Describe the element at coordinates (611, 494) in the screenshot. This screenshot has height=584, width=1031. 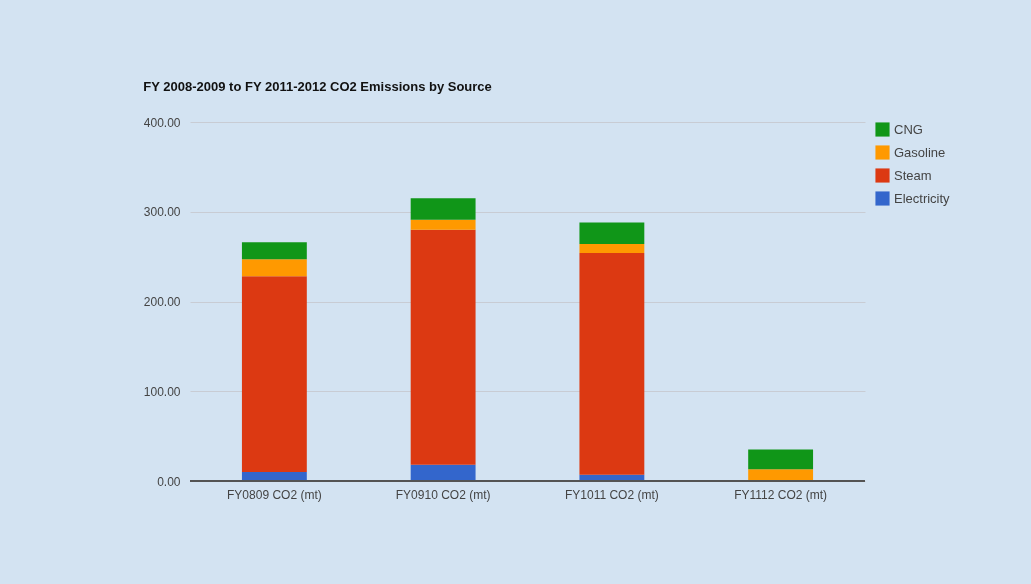
I see `x-tick-label: FY1011 CO2 (mt)` at that location.